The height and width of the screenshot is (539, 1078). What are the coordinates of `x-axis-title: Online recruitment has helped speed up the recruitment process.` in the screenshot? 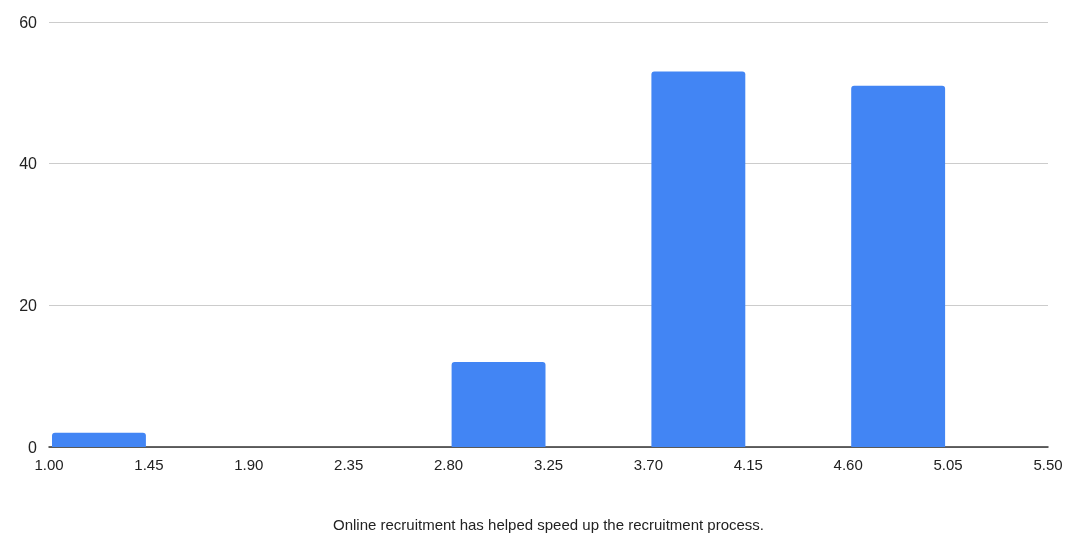 It's located at (548, 524).